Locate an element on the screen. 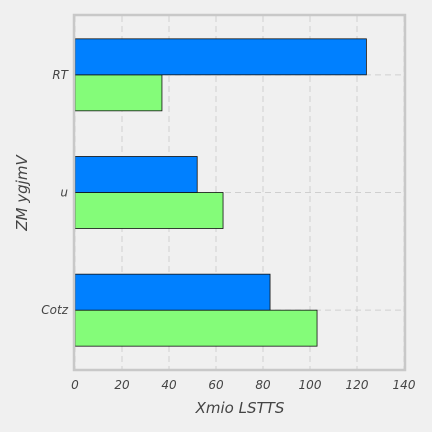 This screenshot has width=432, height=432. x-axis-label: Xmio LSTTS is located at coordinates (240, 408).